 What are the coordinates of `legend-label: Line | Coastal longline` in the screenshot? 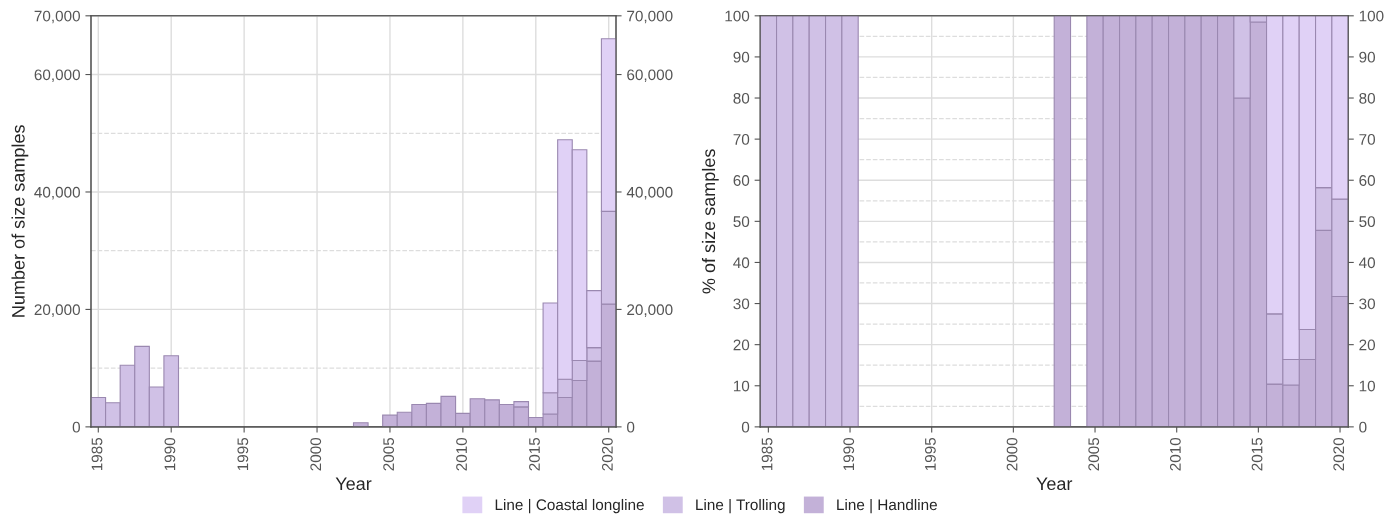 It's located at (569, 506).